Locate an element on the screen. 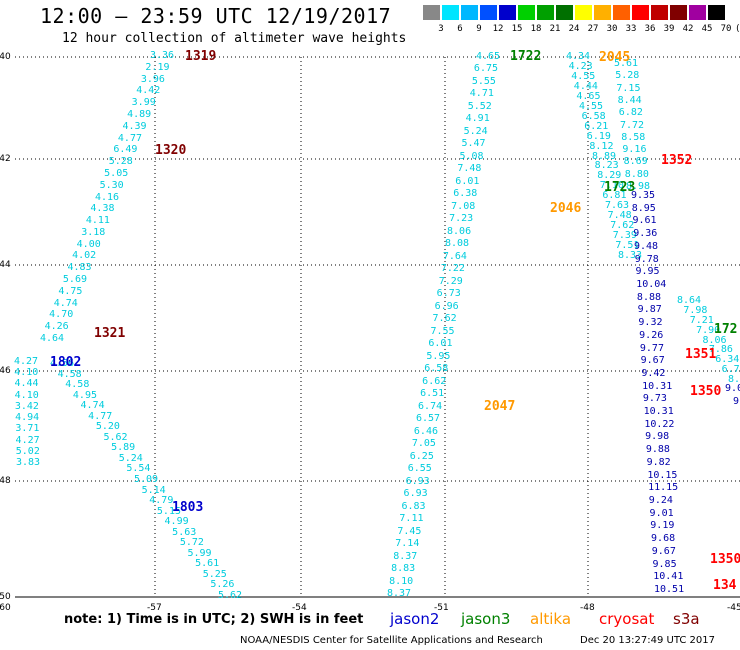  wave-height-value: 9.48 is located at coordinates (646, 246).